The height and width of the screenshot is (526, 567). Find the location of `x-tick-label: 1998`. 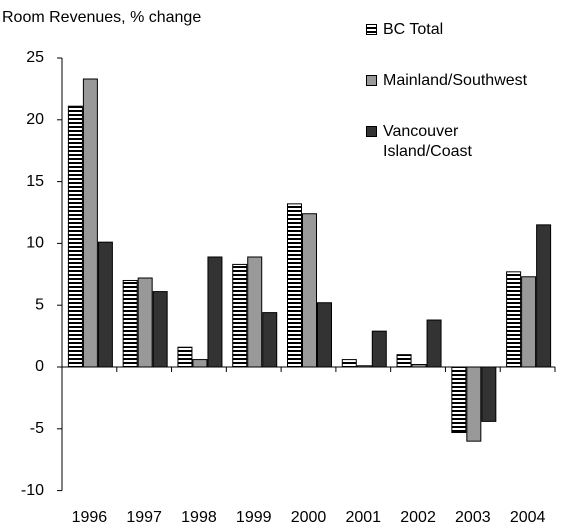

x-tick-label: 1998 is located at coordinates (199, 517).